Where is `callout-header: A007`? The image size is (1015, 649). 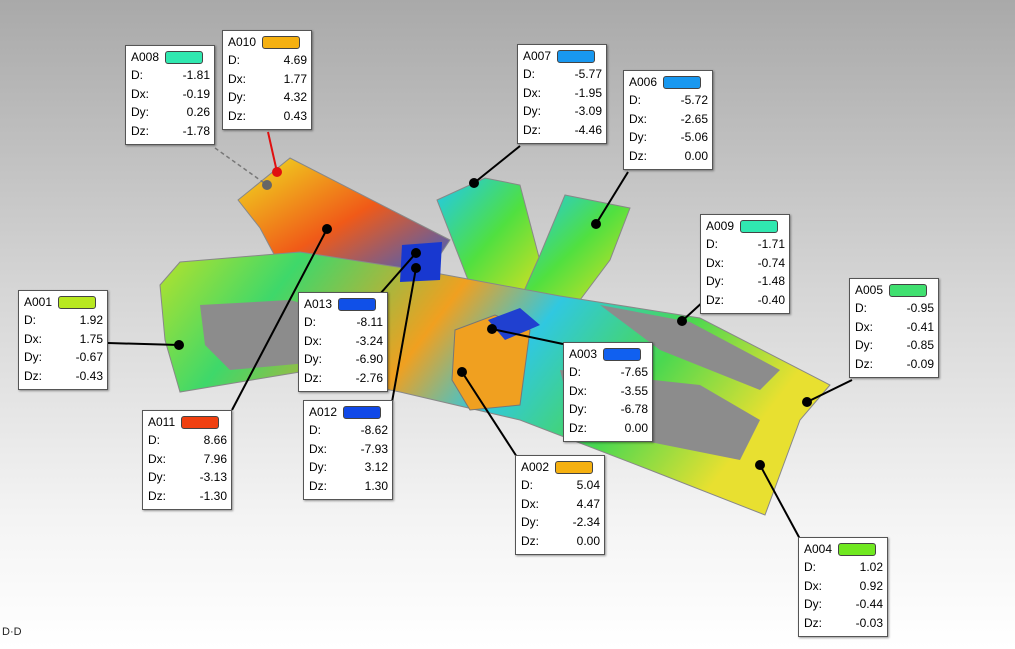 callout-header: A007 is located at coordinates (562, 56).